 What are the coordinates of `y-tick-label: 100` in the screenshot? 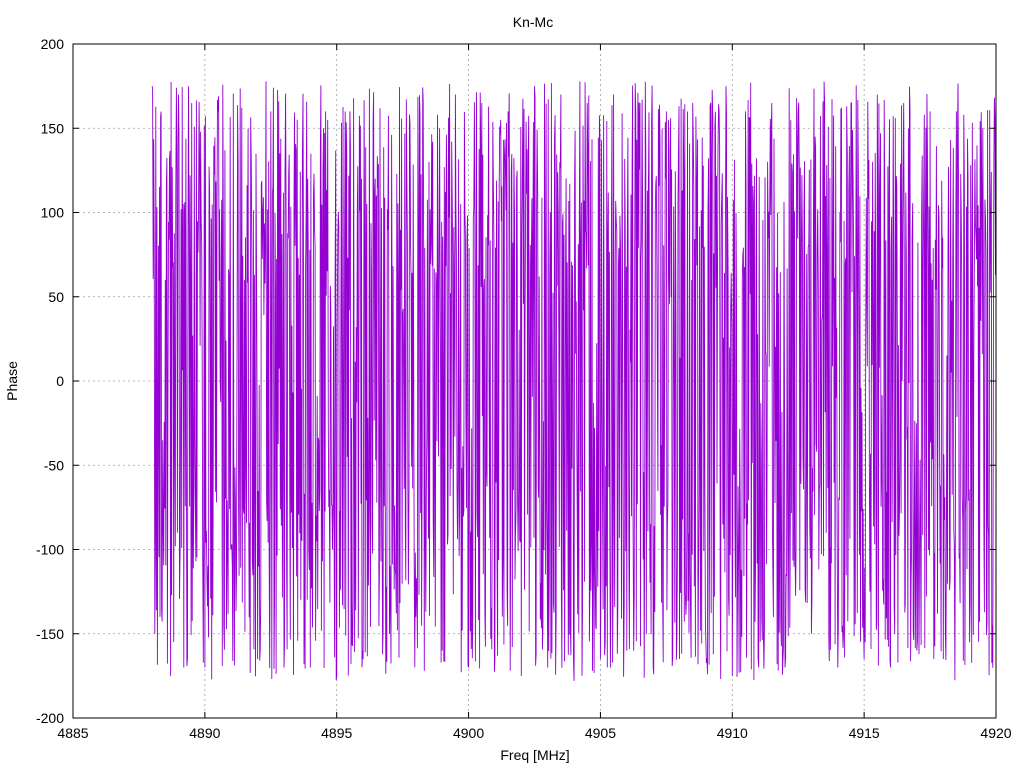 It's located at (53, 213).